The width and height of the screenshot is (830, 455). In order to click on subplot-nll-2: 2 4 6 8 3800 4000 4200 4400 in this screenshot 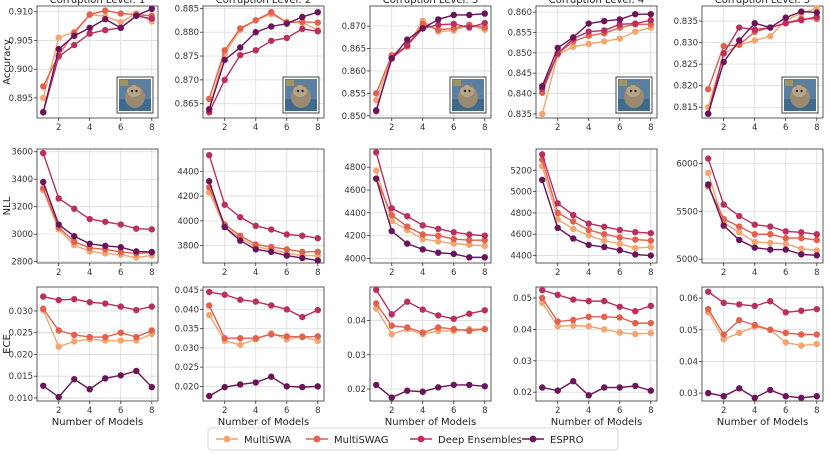, I will do `click(251, 213)`.